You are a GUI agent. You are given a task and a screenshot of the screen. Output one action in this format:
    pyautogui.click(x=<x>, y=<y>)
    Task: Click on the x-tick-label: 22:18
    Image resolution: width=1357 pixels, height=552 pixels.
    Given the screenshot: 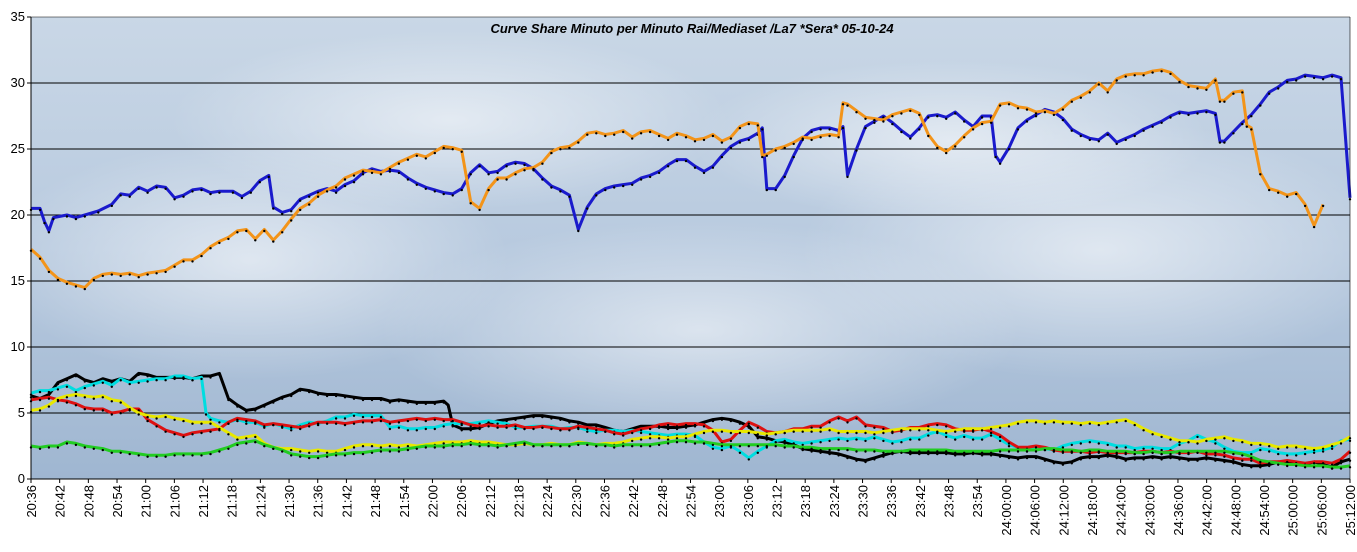 What is the action you would take?
    pyautogui.click(x=518, y=501)
    